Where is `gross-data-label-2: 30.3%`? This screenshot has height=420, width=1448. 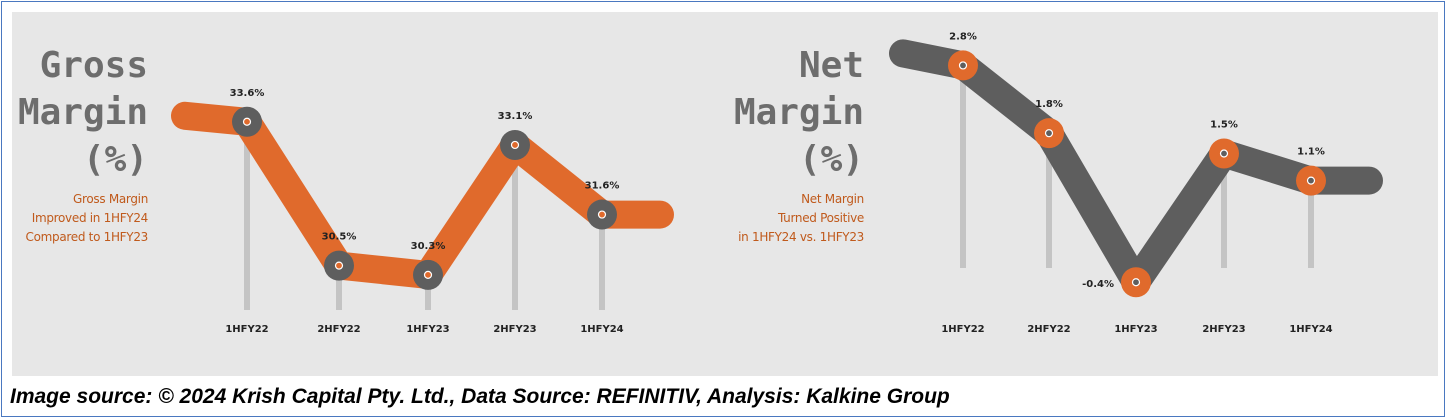
gross-data-label-2: 30.3% is located at coordinates (428, 246).